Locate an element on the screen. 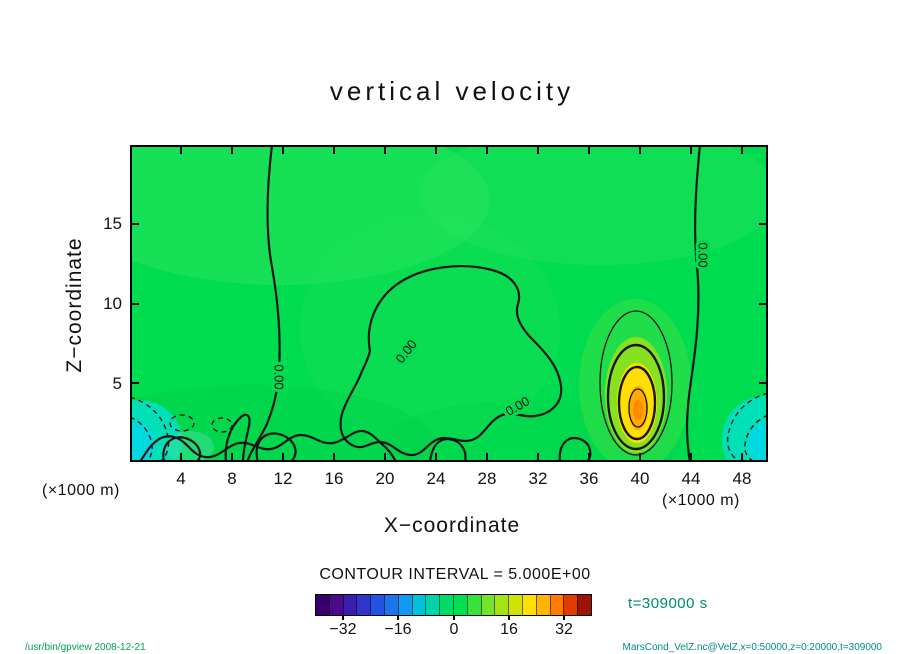 This screenshot has height=654, width=904. x-tick-label: 28 is located at coordinates (487, 478).